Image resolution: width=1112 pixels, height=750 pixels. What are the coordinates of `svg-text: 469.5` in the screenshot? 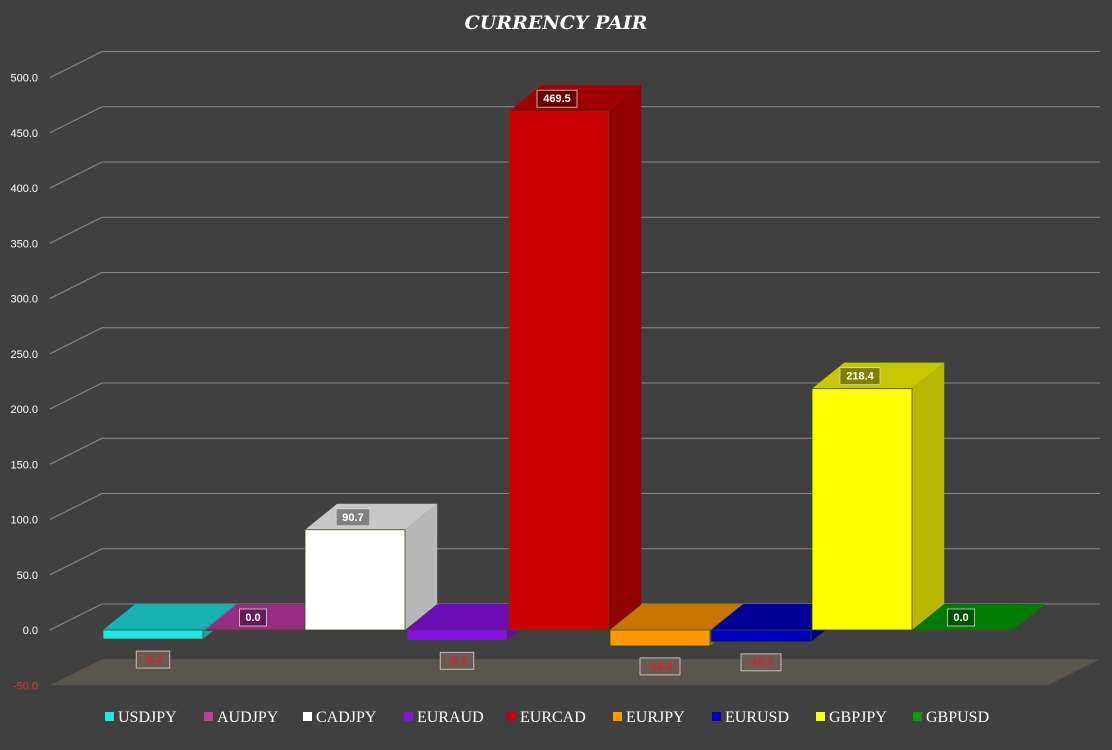 It's located at (557, 99).